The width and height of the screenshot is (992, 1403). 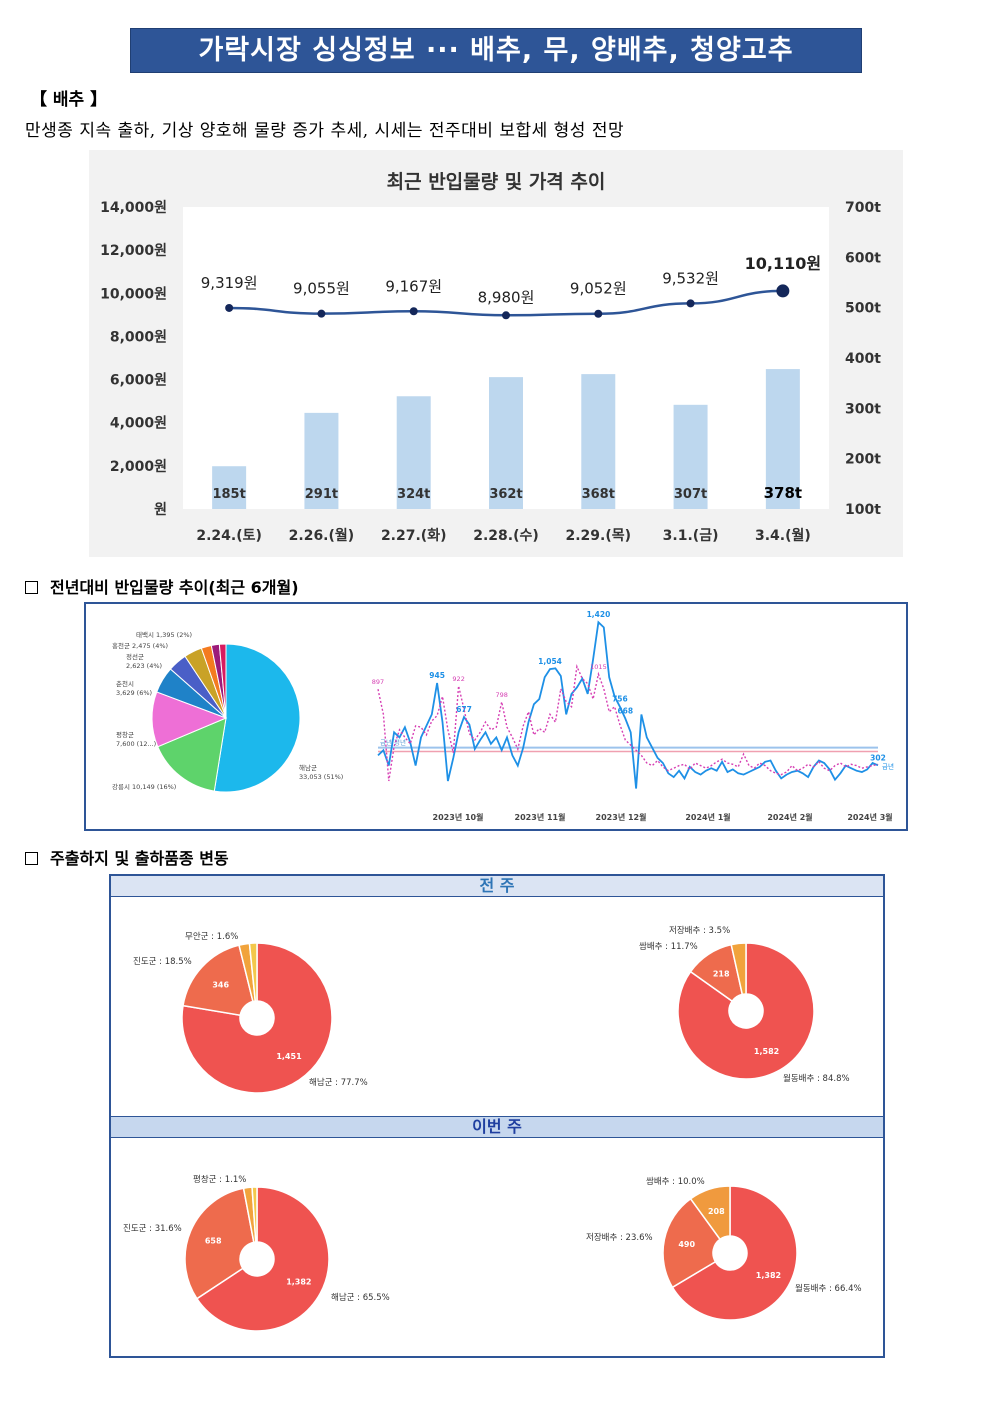 I want to click on donut-share-label: 월동배추 : 84.8%, so click(x=816, y=1078).